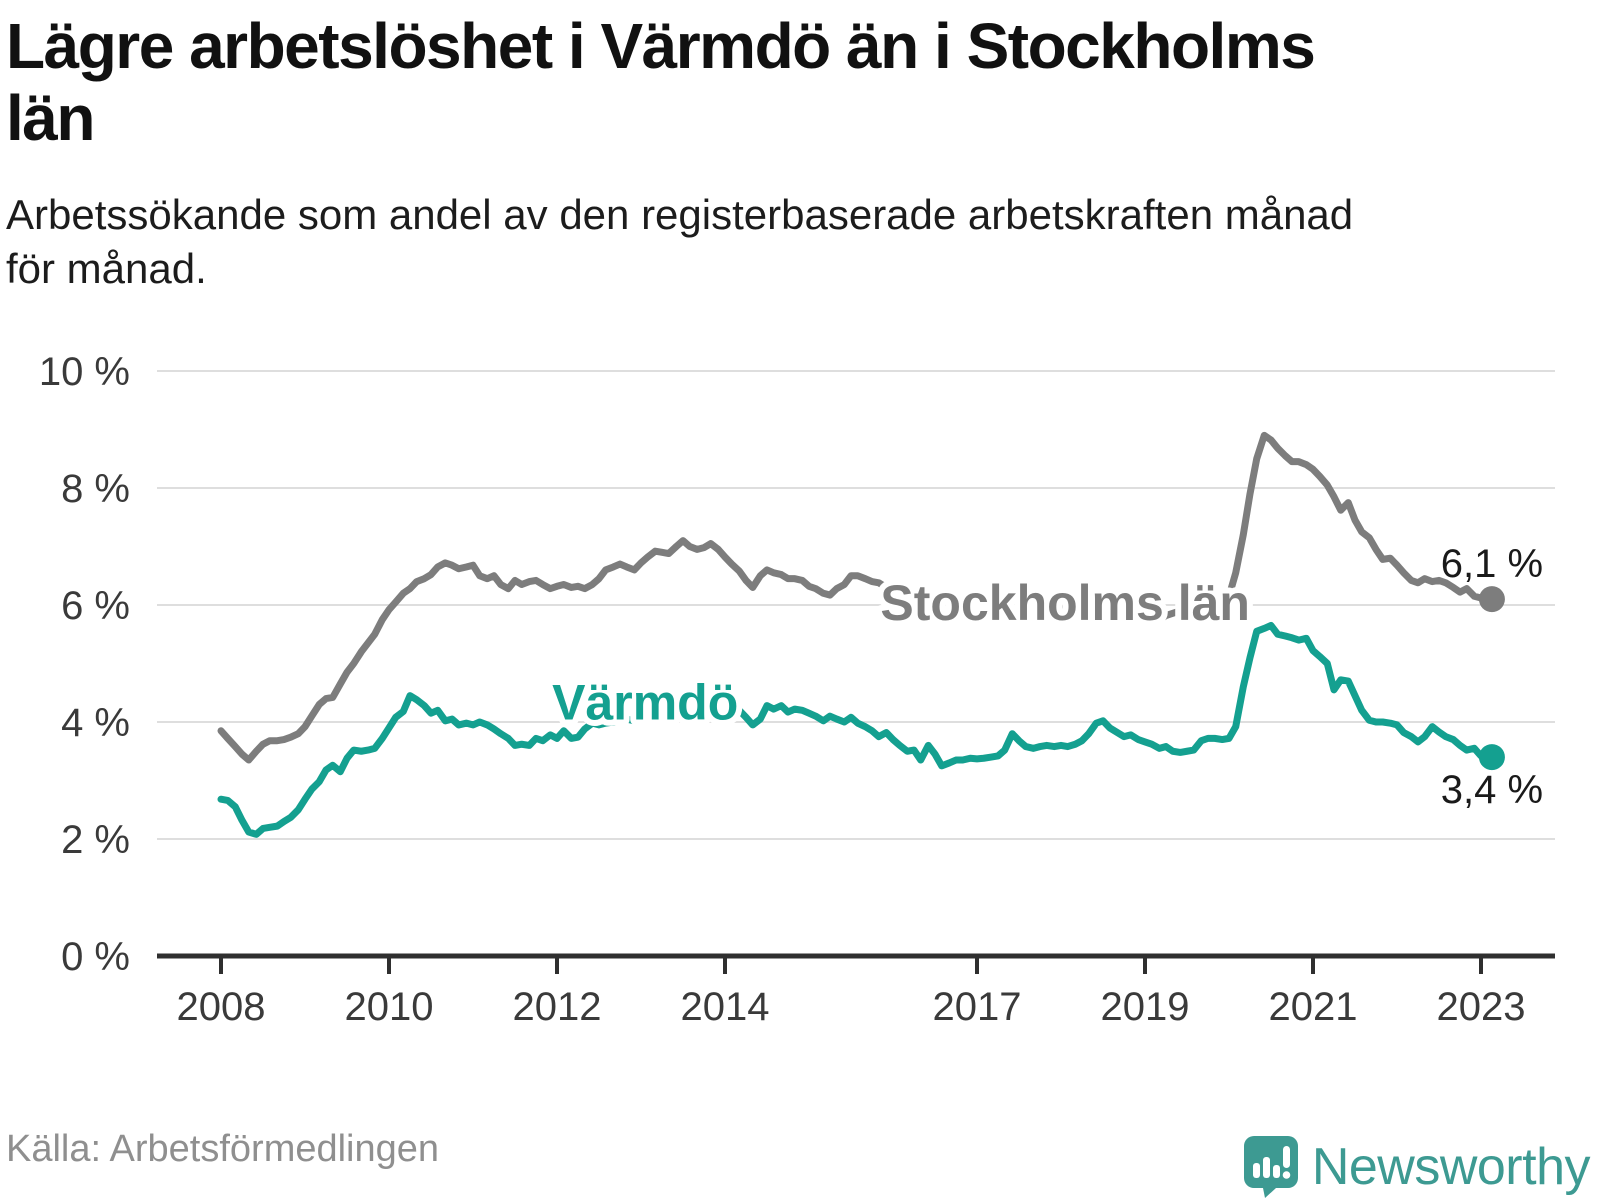  What do you see at coordinates (1491, 599) in the screenshot?
I see `end-dot-stockholms-lan` at bounding box center [1491, 599].